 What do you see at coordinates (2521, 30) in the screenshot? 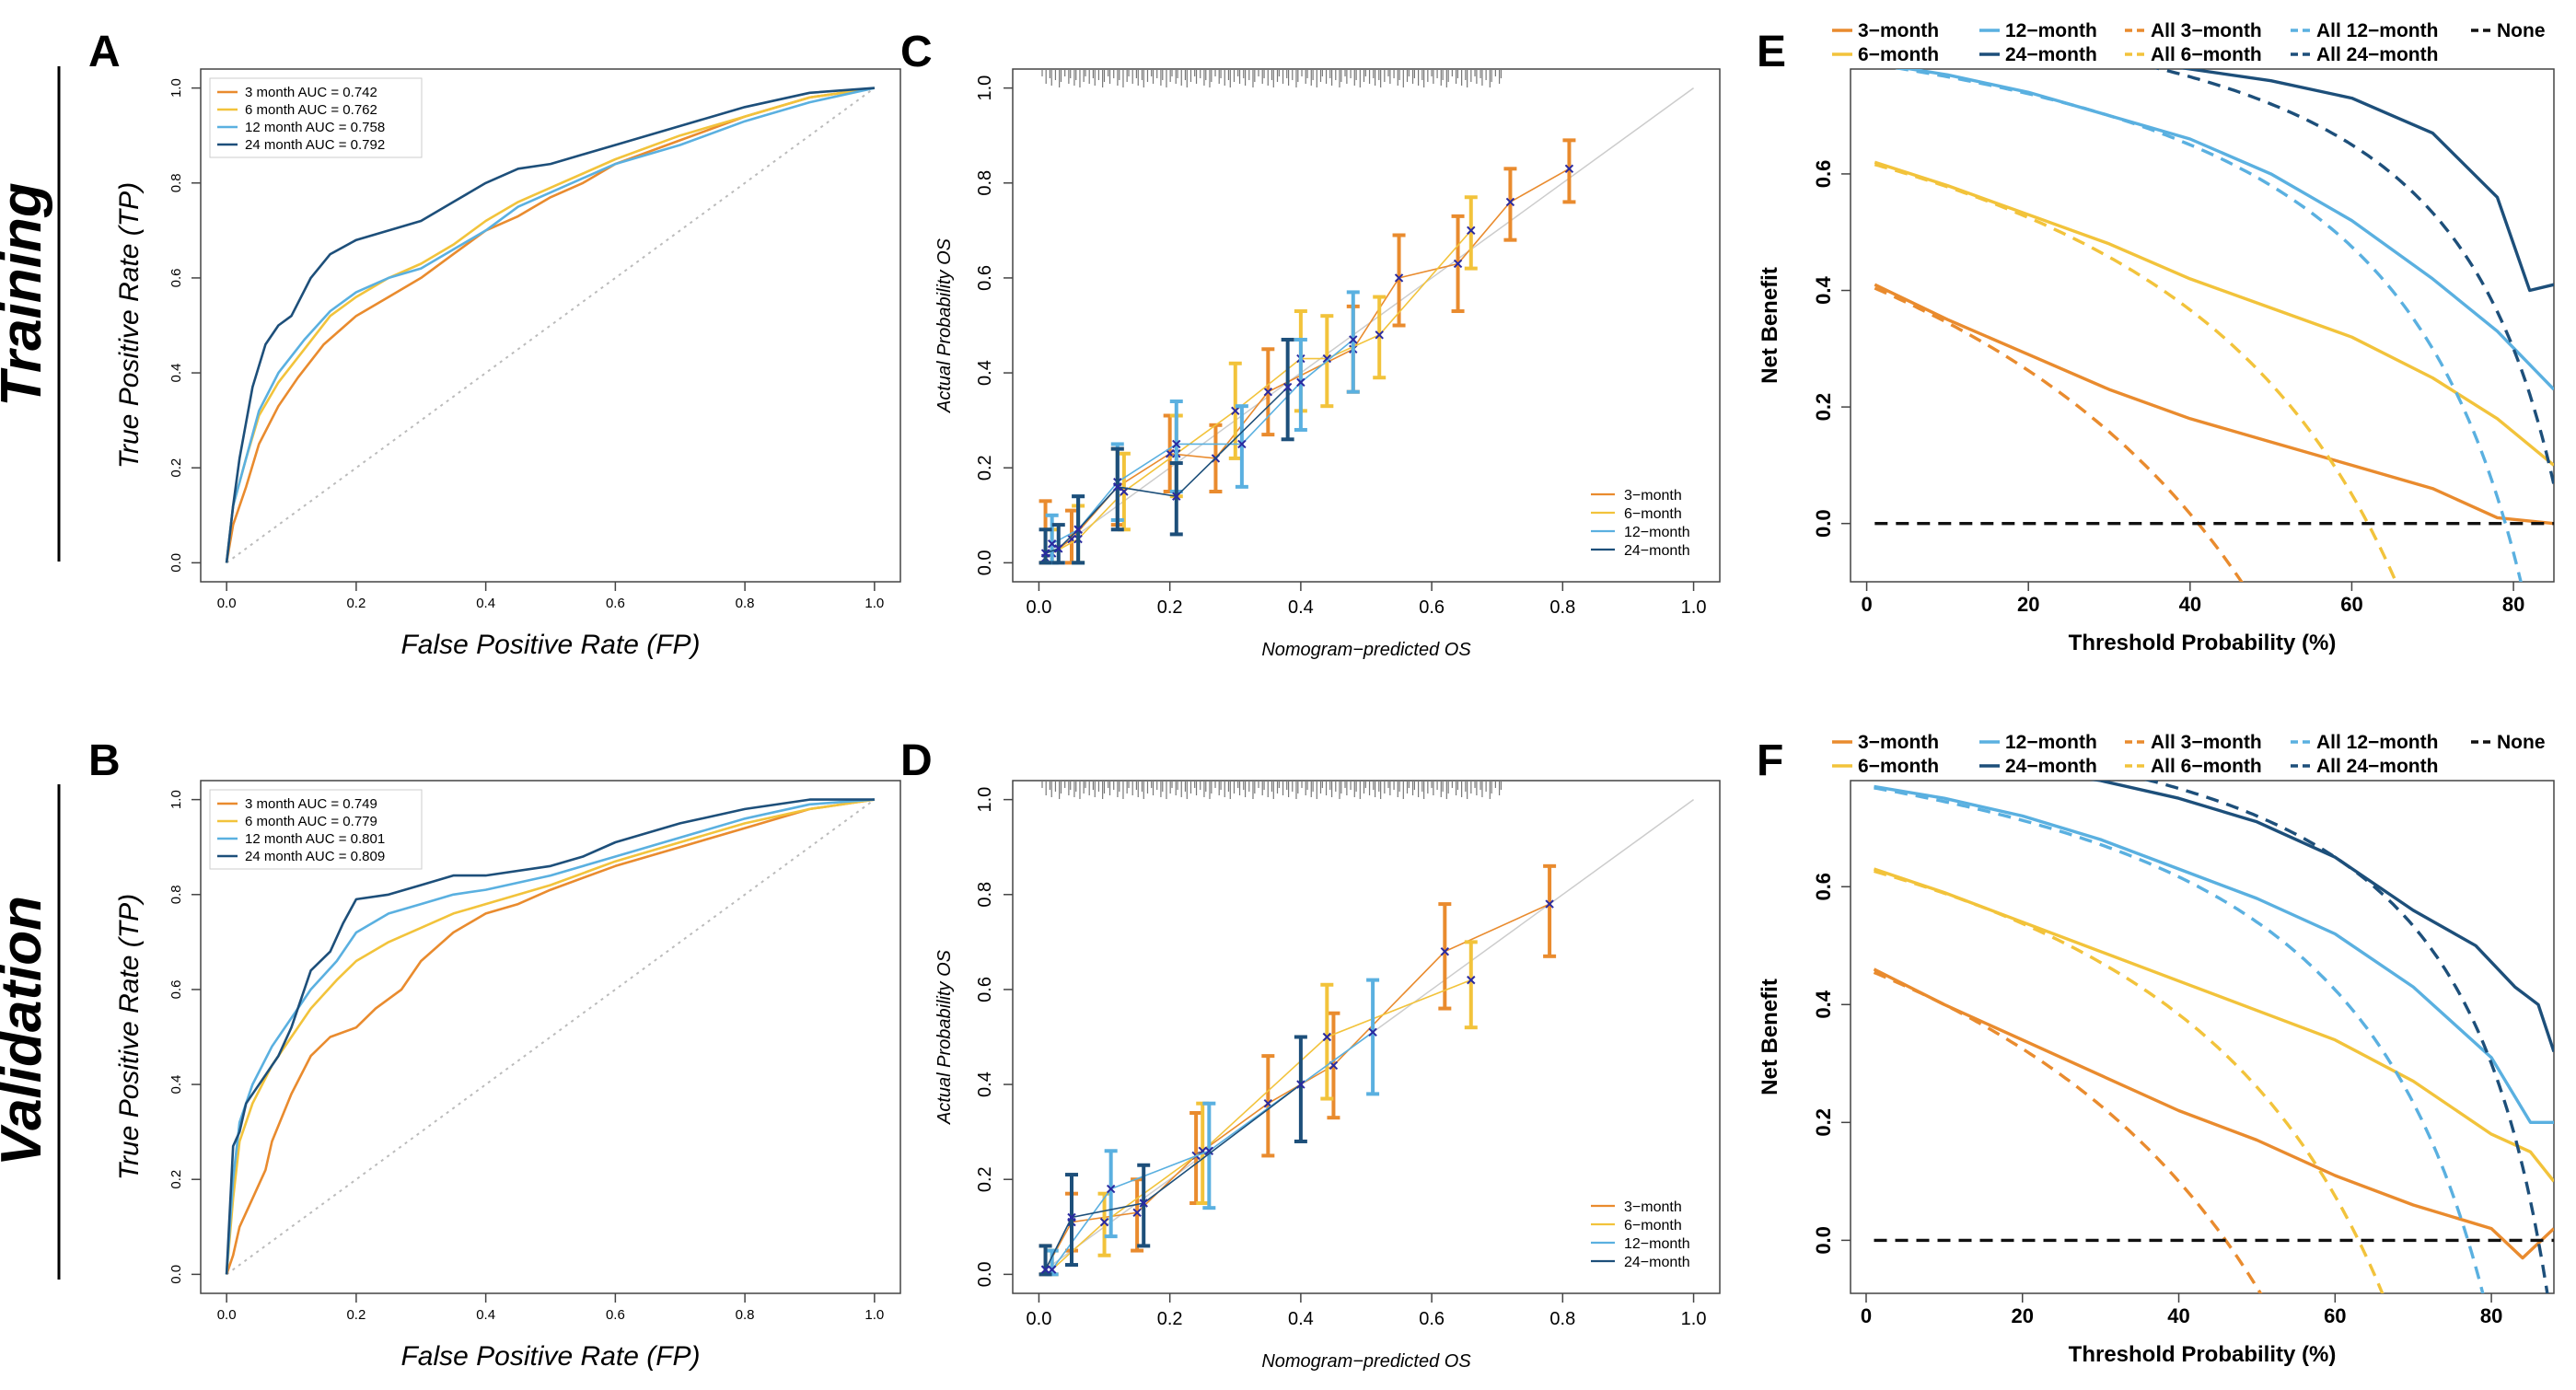
I see `legend-label: None` at bounding box center [2521, 30].